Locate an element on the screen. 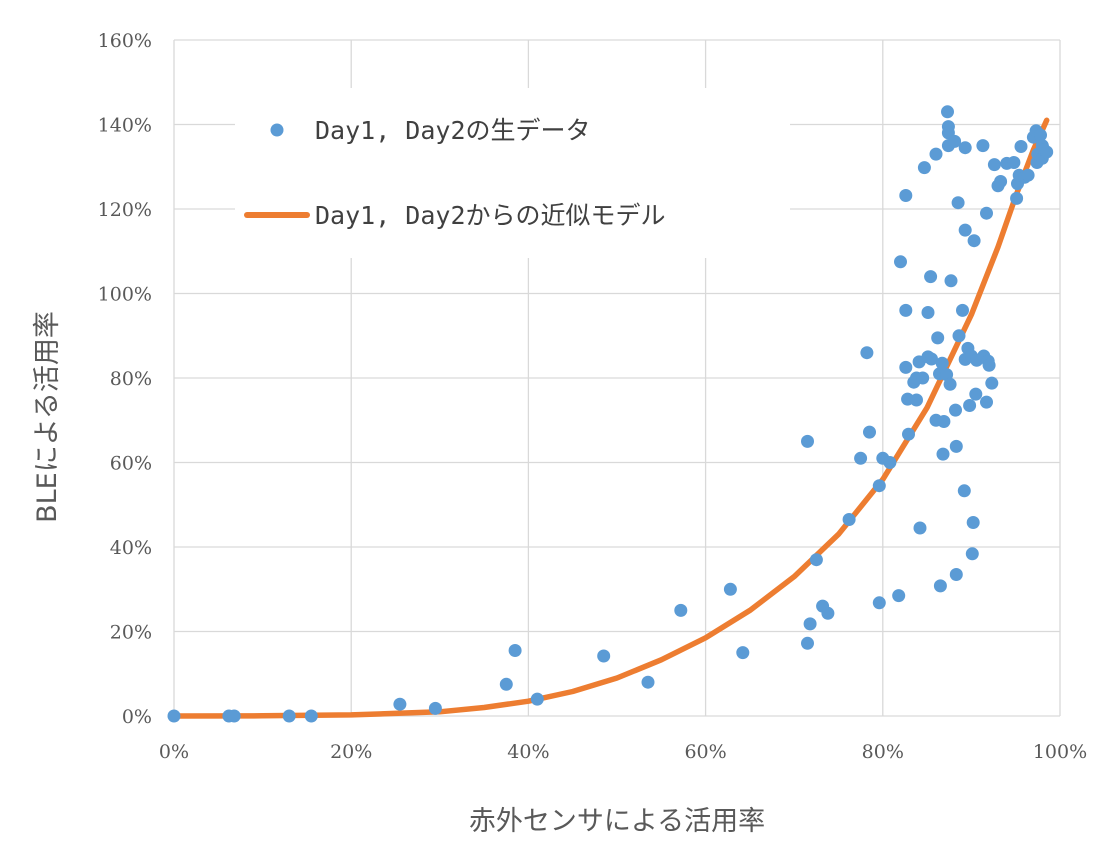  y-tick-label: 80% is located at coordinates (131, 379).